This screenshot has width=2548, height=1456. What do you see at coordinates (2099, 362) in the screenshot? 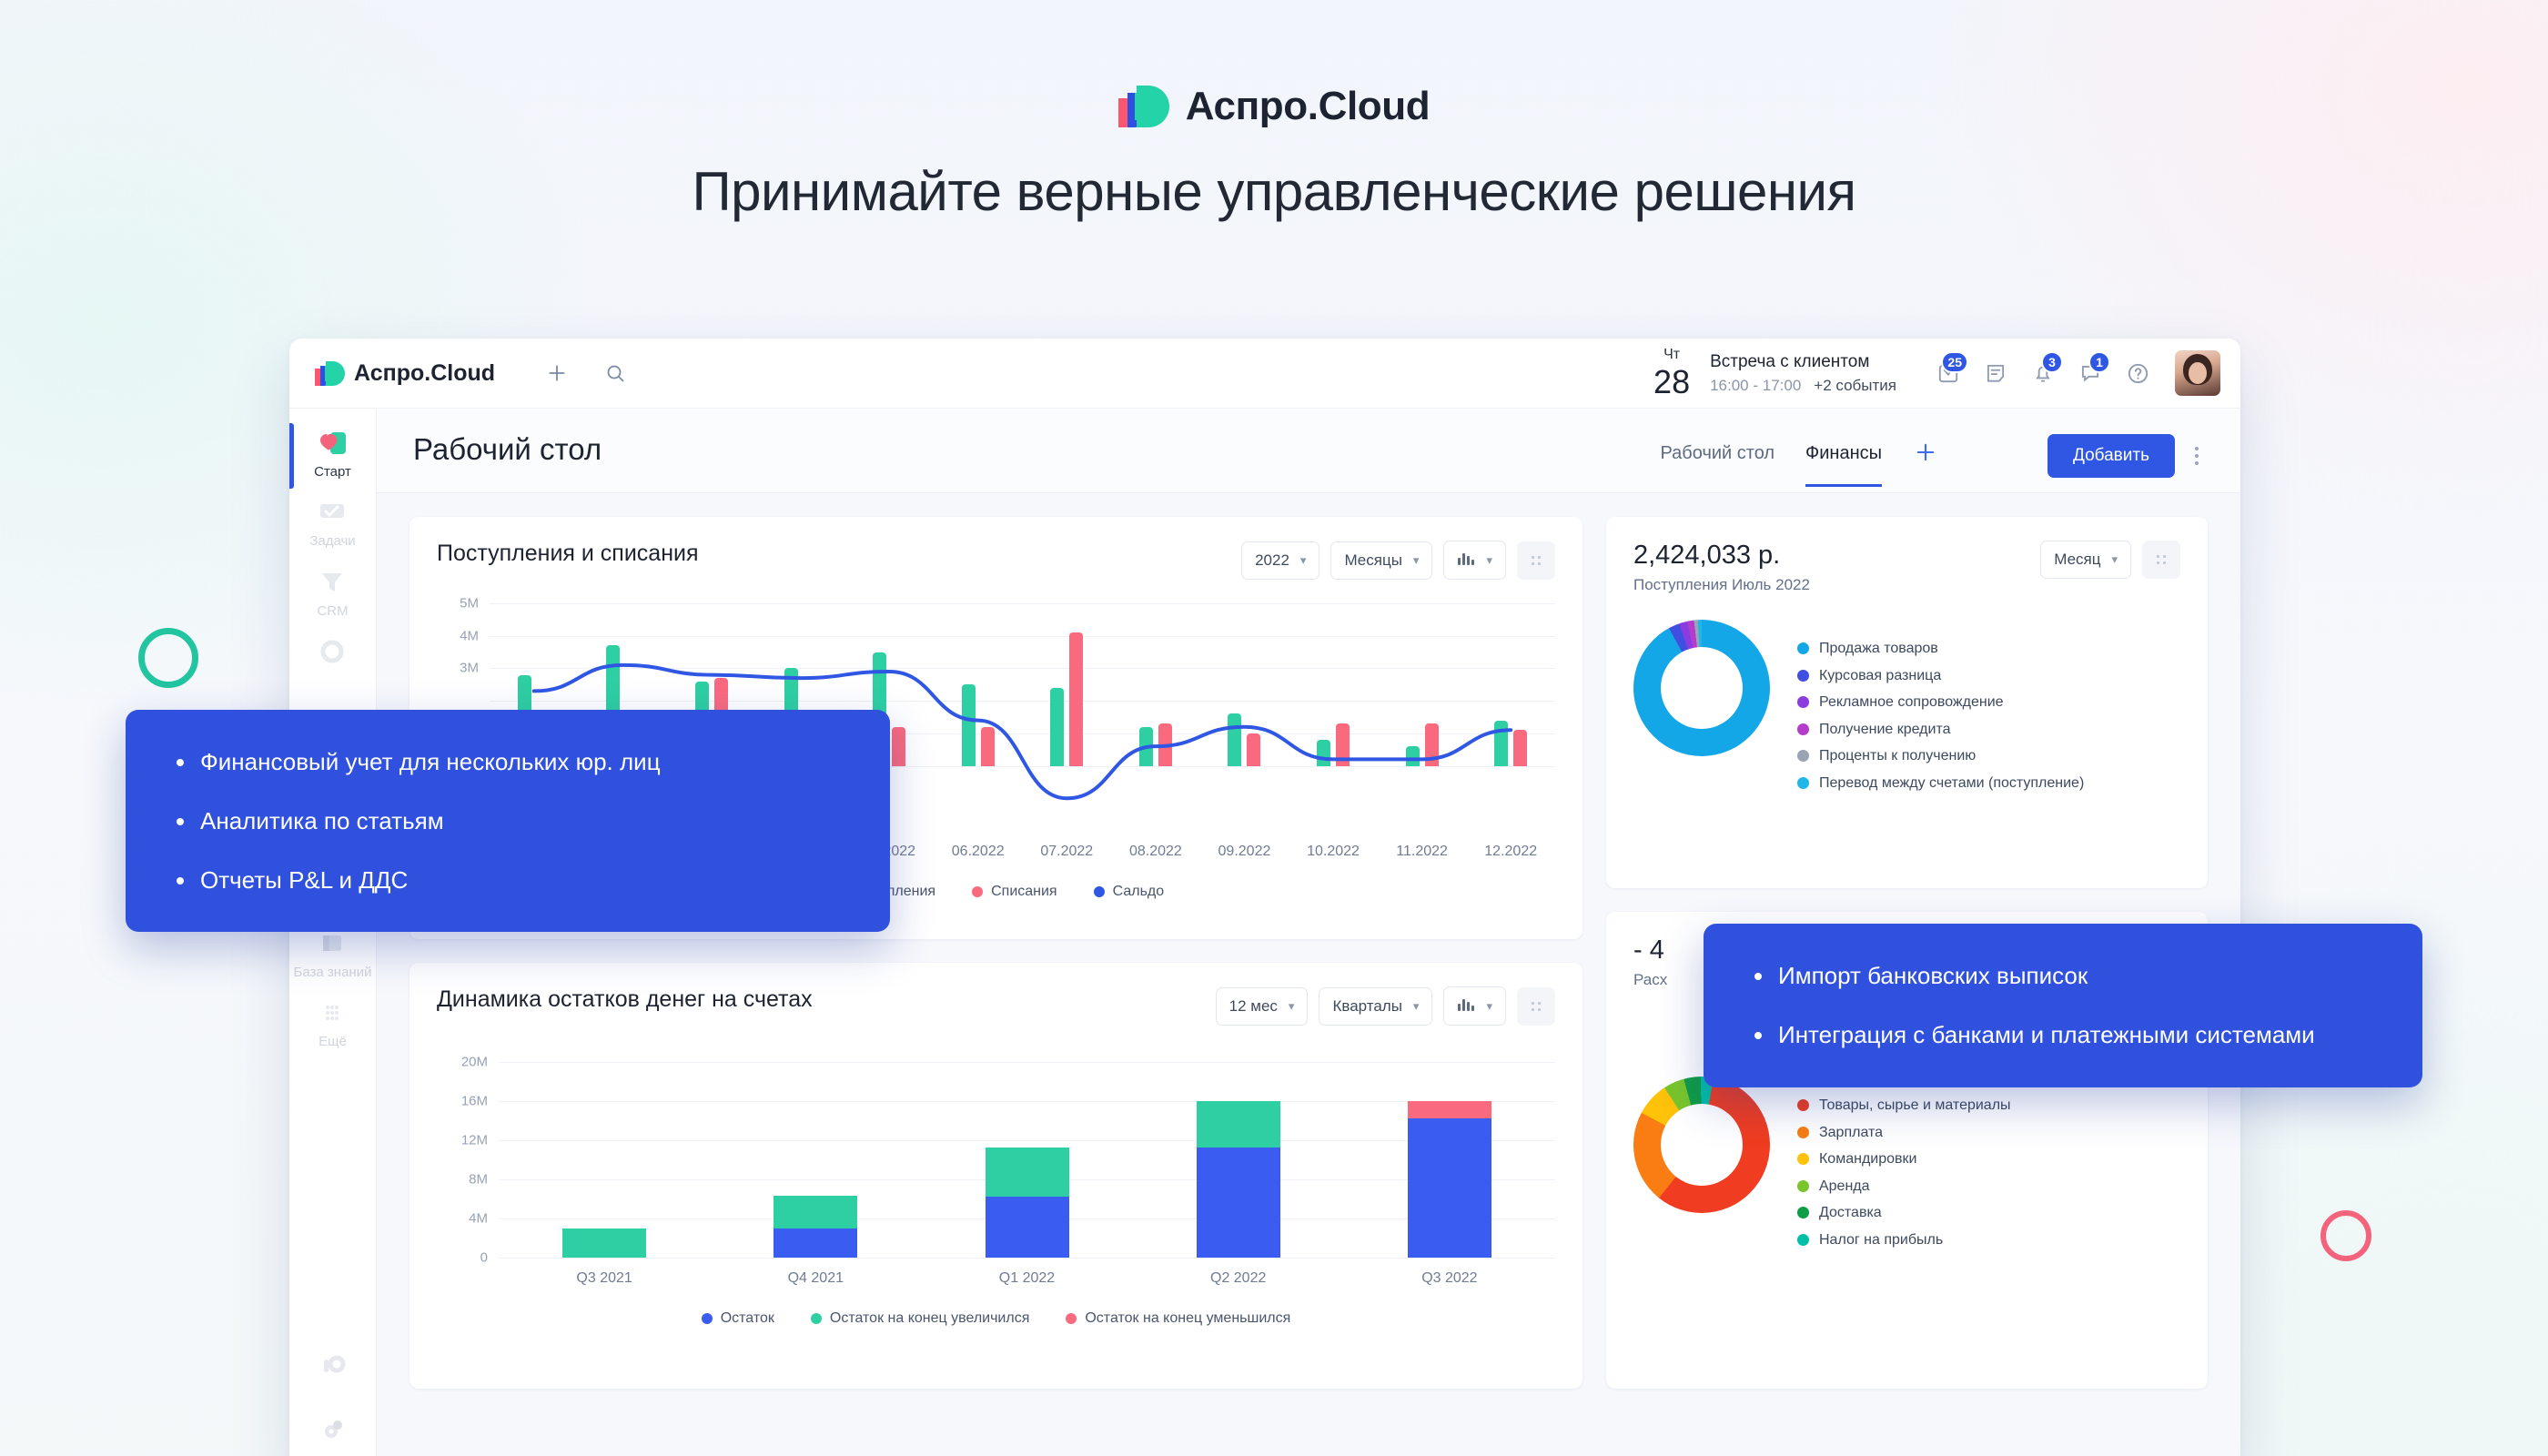
I see `chat-badge: 1` at bounding box center [2099, 362].